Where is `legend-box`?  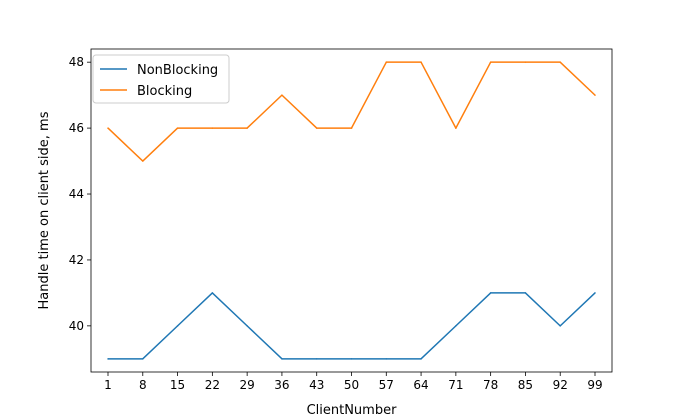 legend-box is located at coordinates (161, 79).